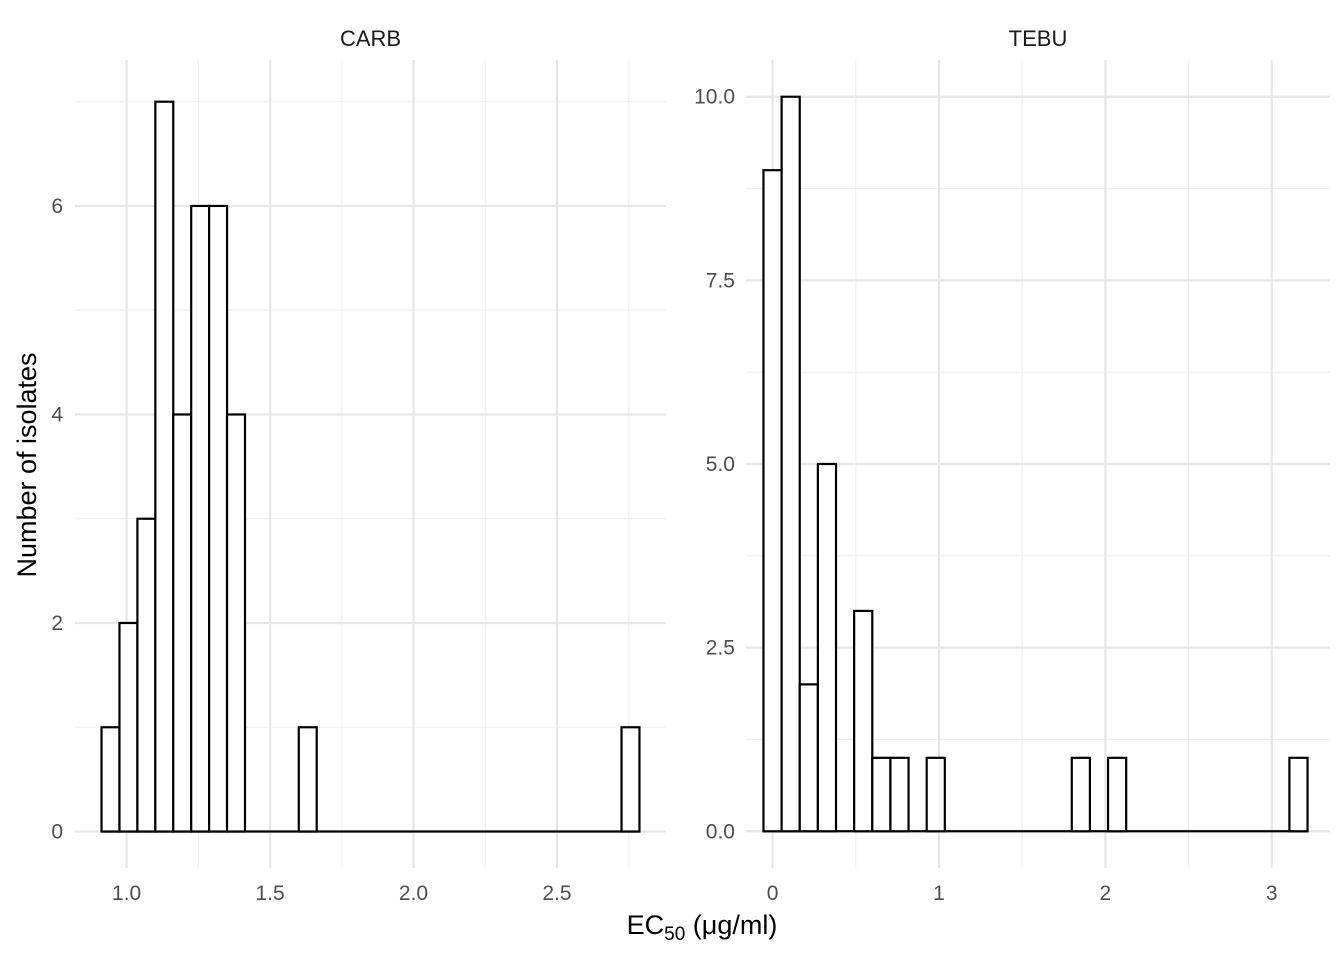  Describe the element at coordinates (370, 38) in the screenshot. I see `carb-facet-label: CARB` at that location.